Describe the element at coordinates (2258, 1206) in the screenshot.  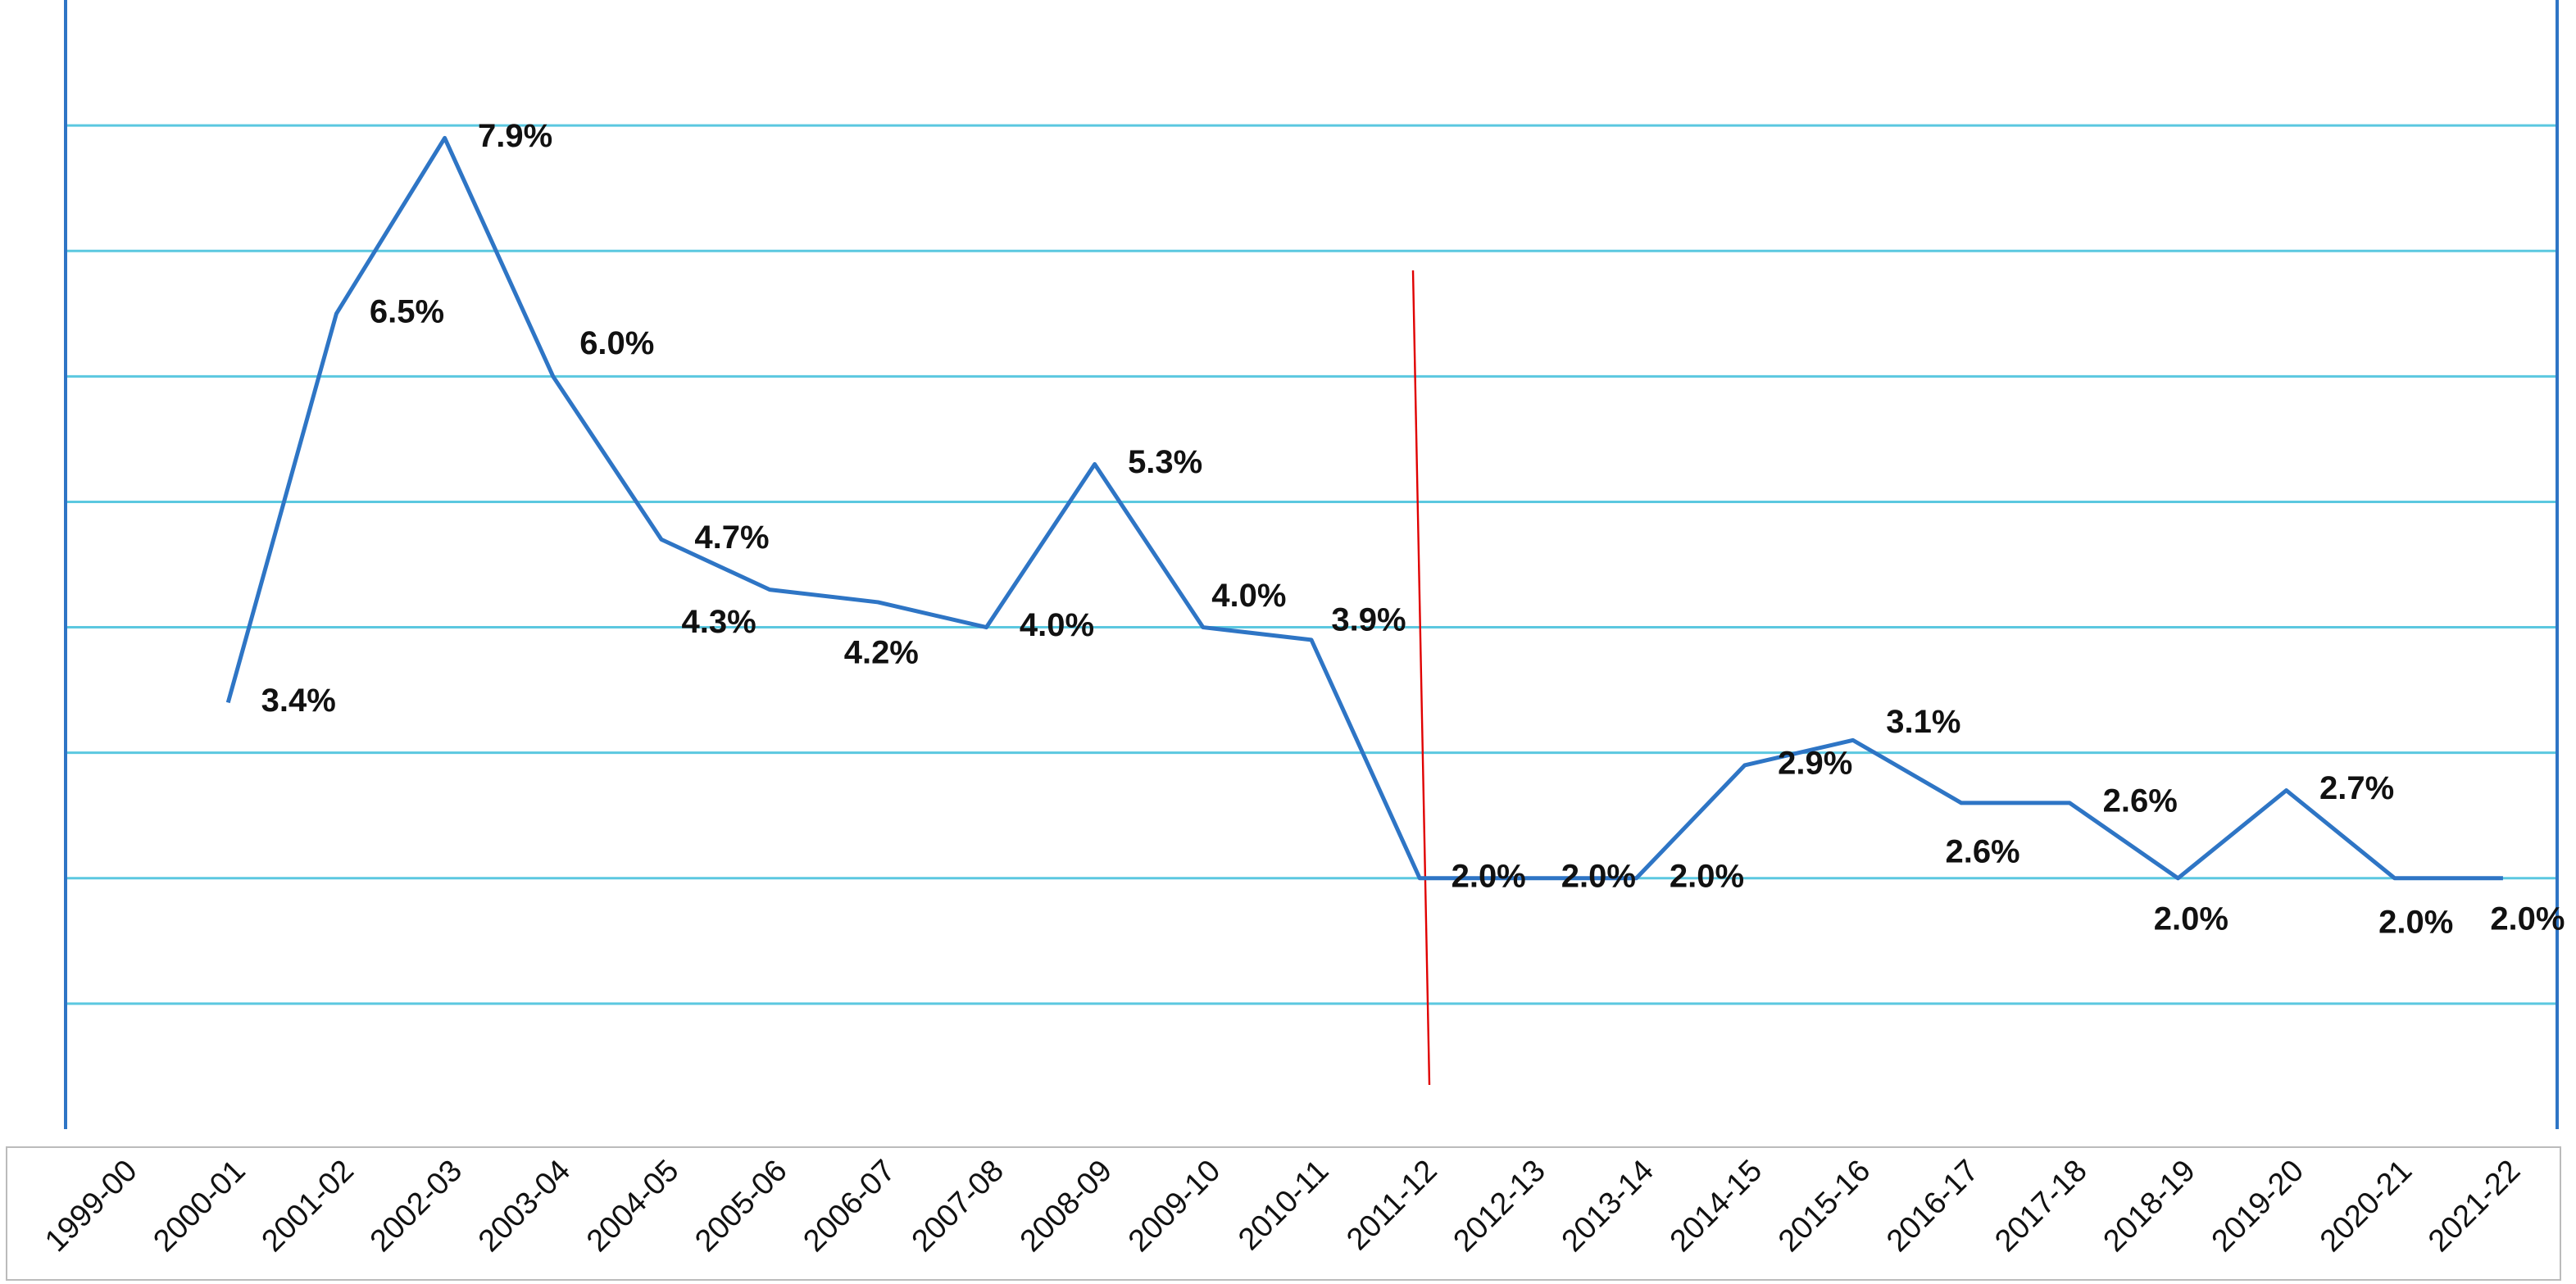
I see `x-tick-label: 2019-20` at that location.